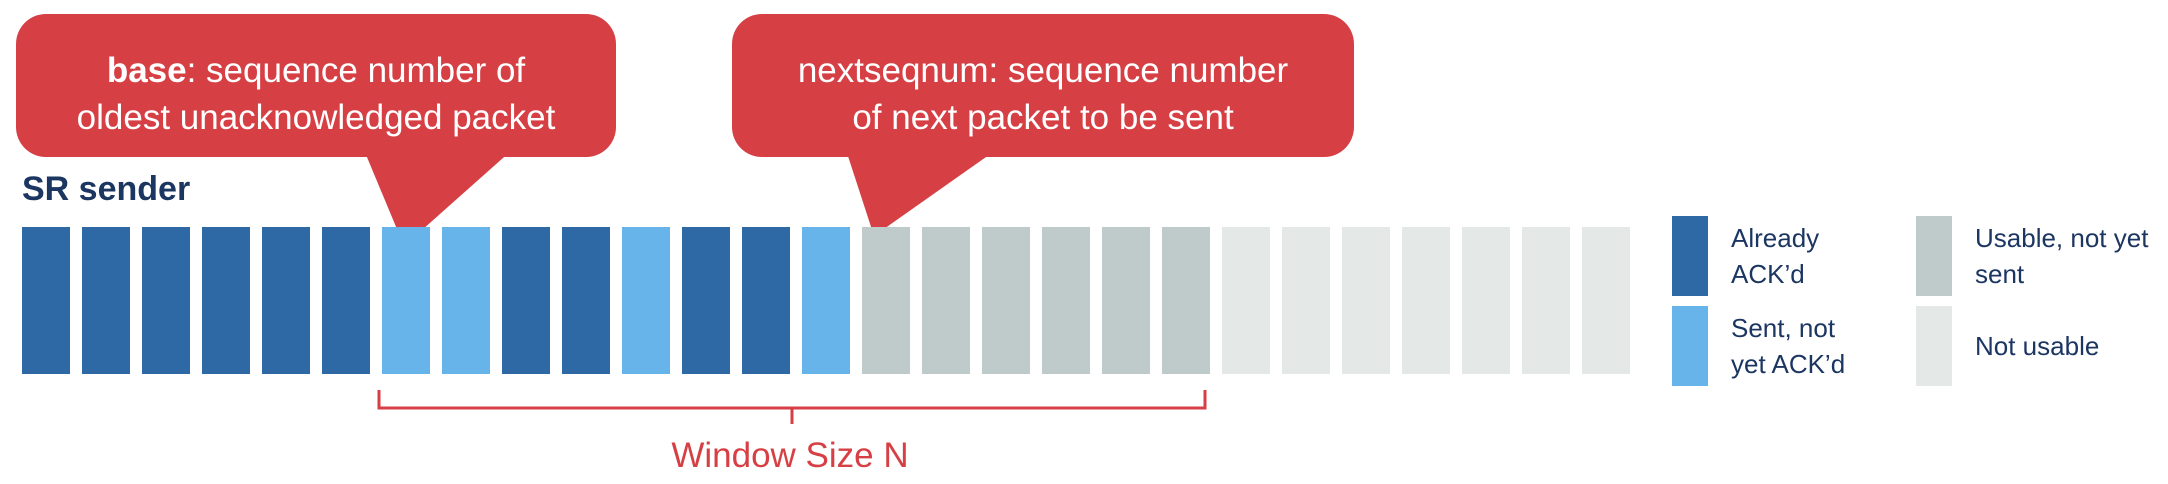  What do you see at coordinates (1690, 256) in the screenshot?
I see `legend-swatch-acked` at bounding box center [1690, 256].